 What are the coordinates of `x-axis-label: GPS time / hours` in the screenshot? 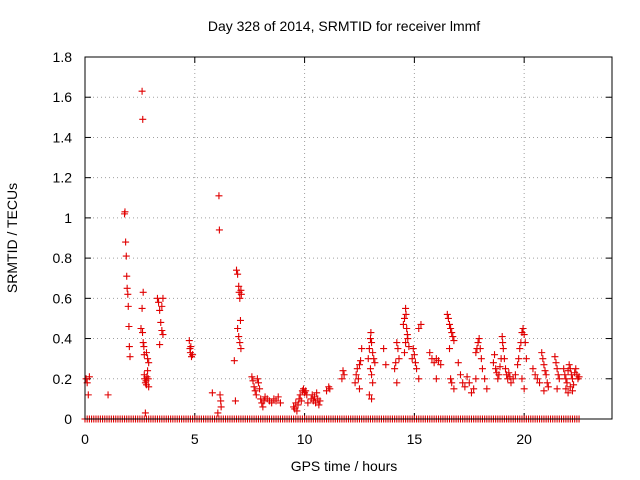 It's located at (344, 466).